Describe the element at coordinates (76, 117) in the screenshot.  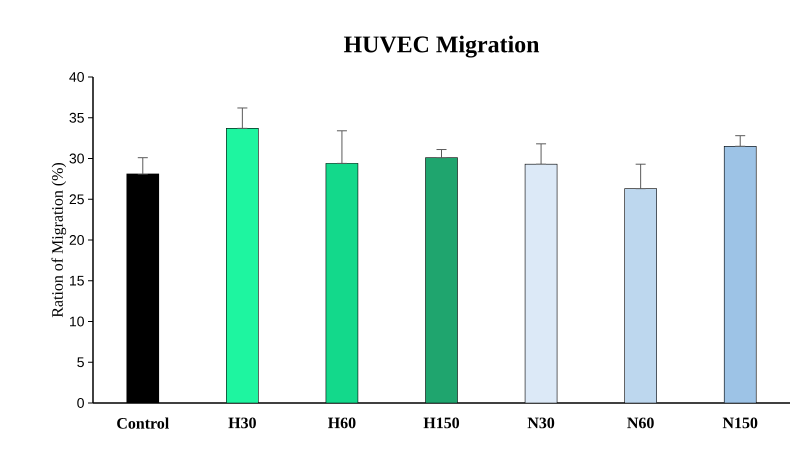
I see `y-tick-label: 35` at that location.